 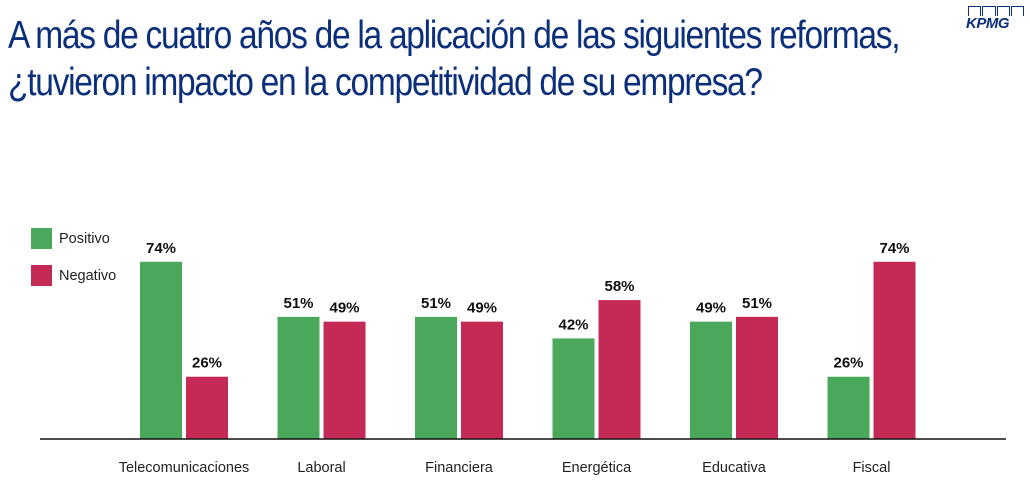 I want to click on data-label-positivo-0: 74%, so click(x=161, y=248).